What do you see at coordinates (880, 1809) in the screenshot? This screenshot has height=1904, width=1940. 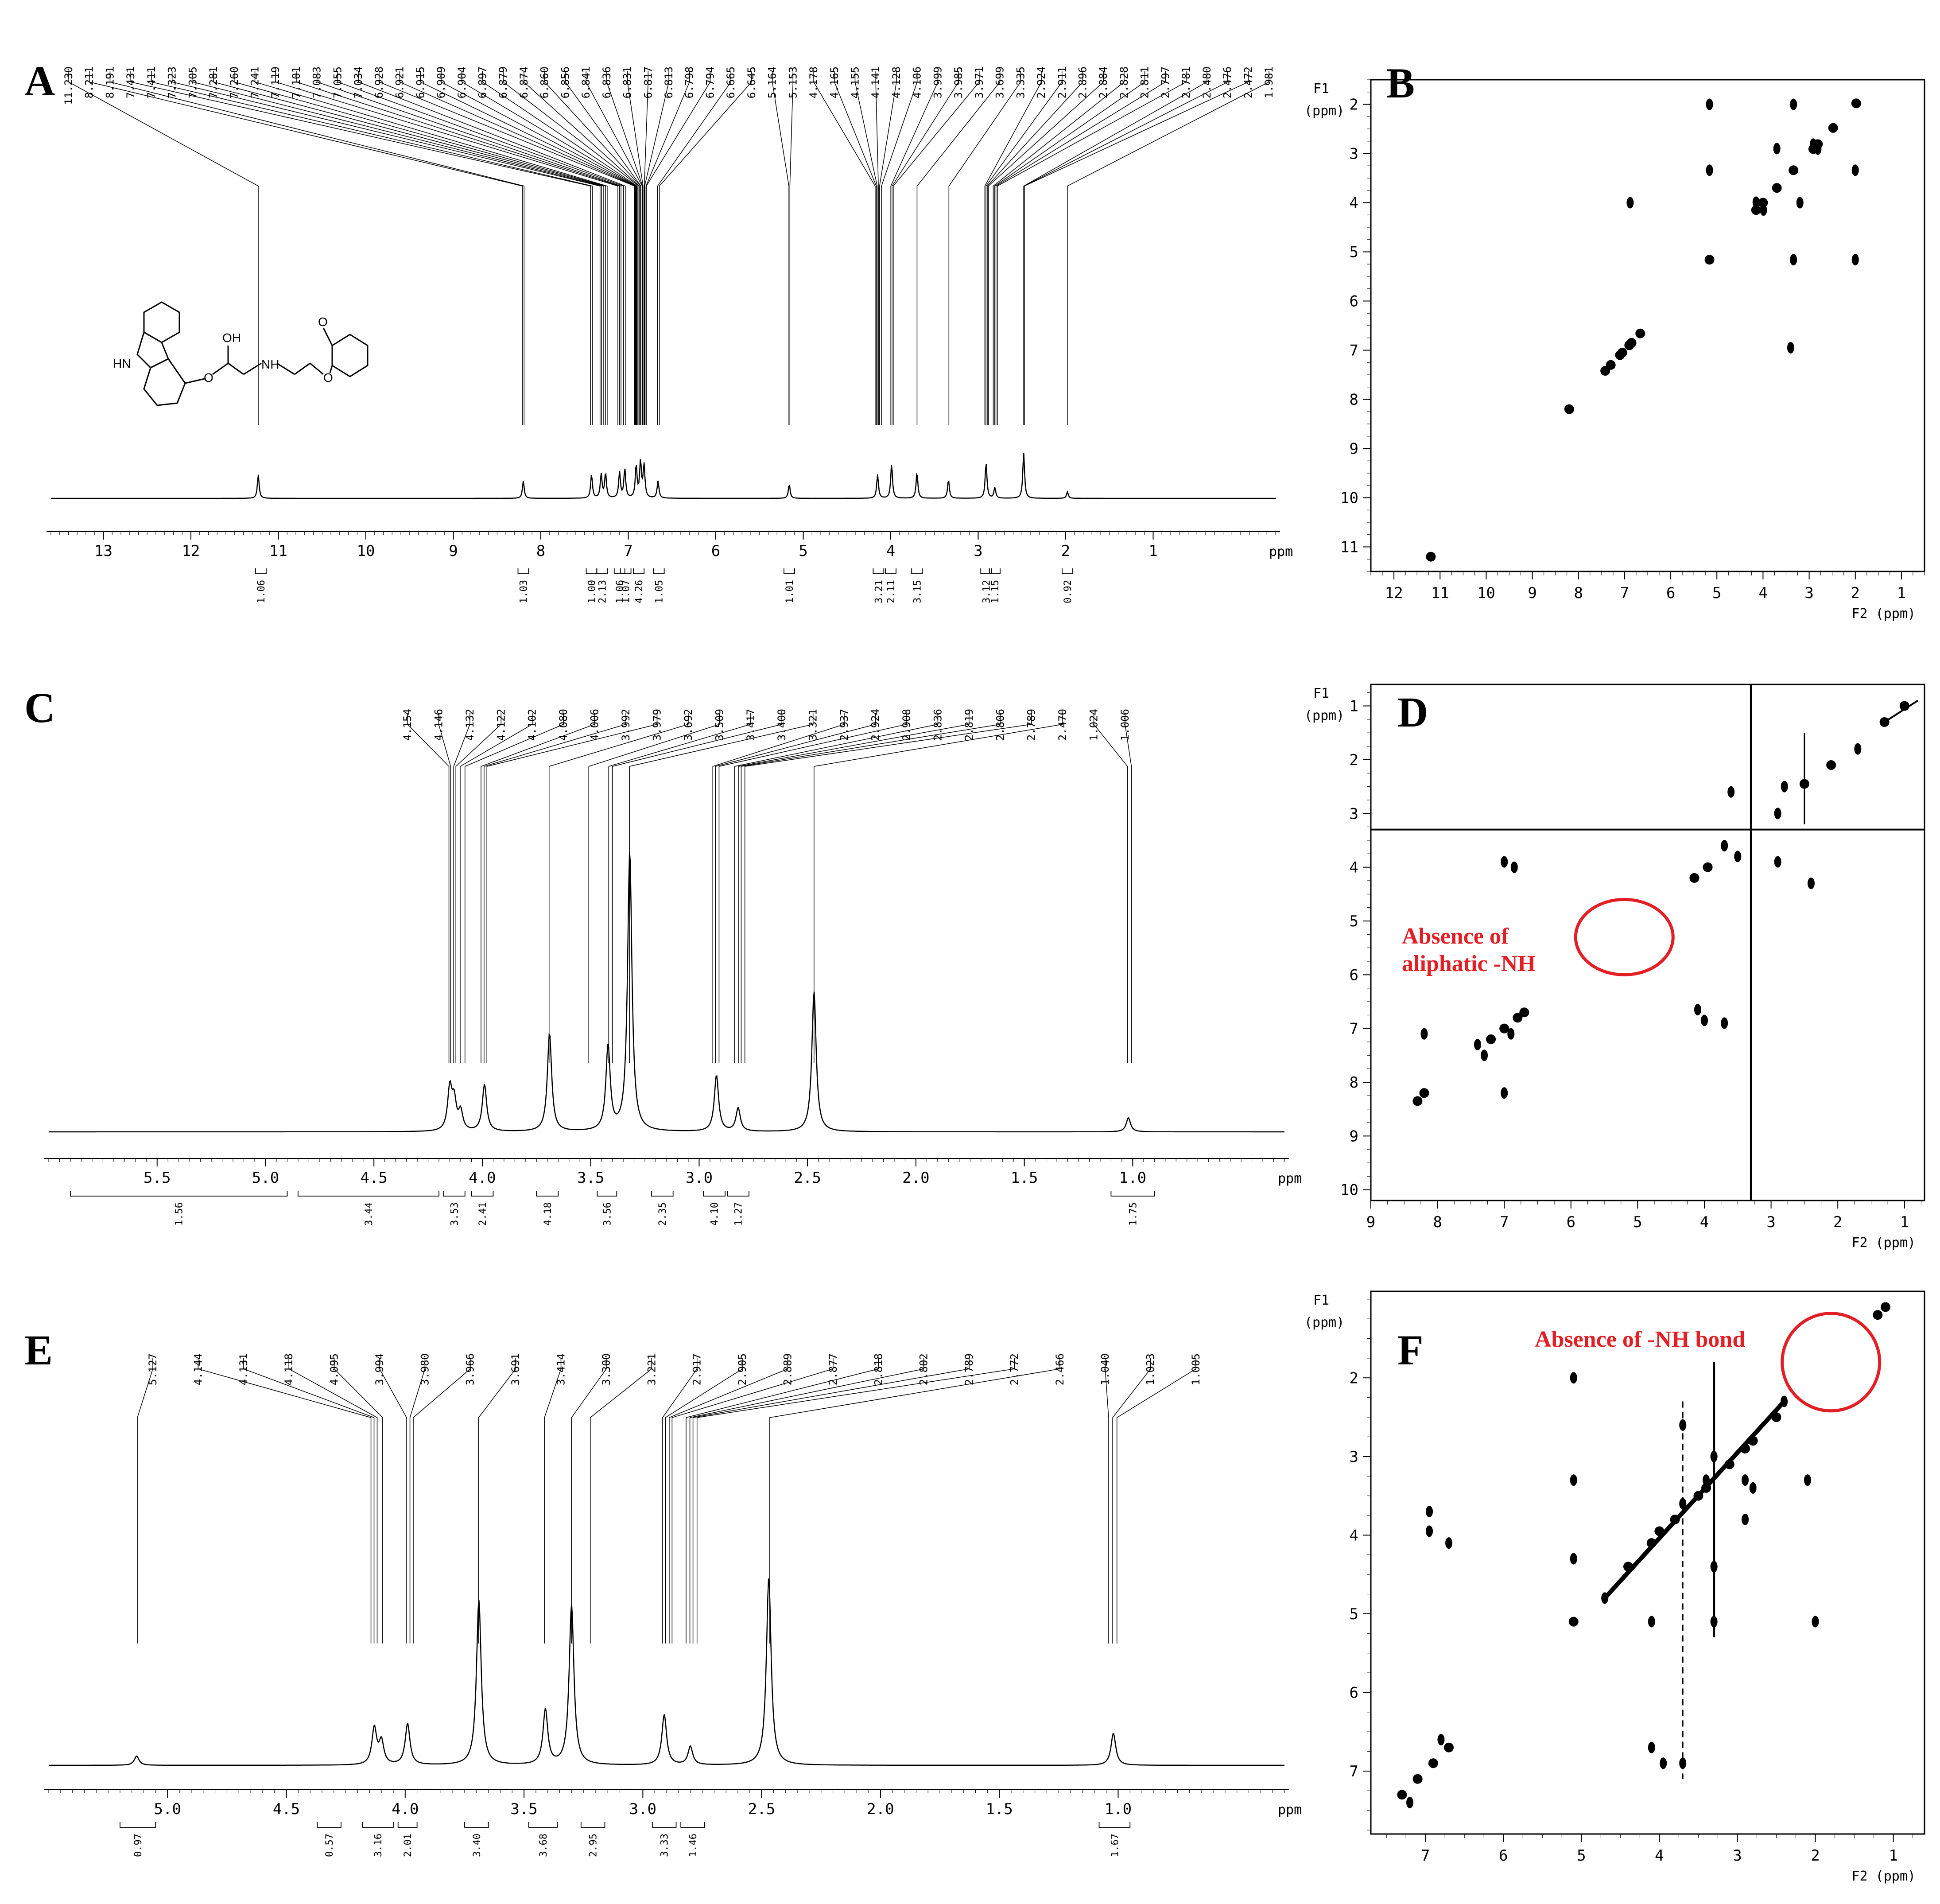 I see `x-tick-label: 2.0` at bounding box center [880, 1809].